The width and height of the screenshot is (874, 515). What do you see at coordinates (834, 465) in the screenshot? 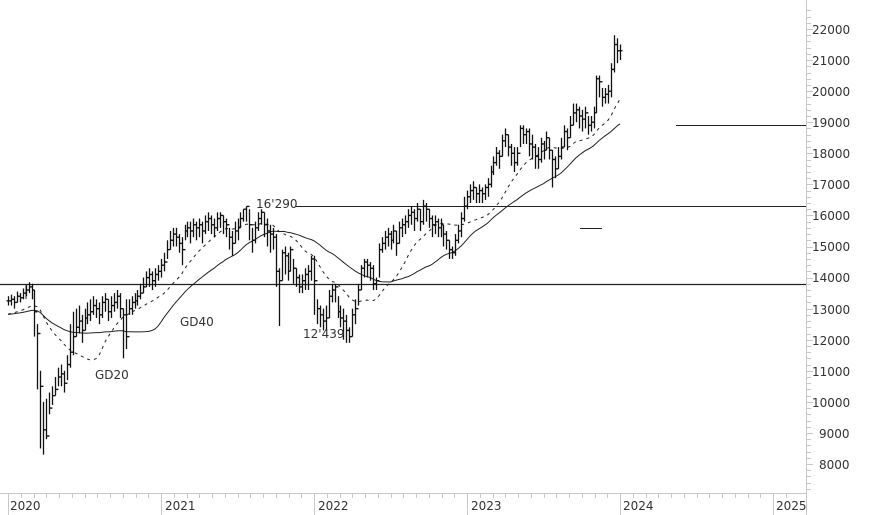
I see `y-tick-8000: 8000` at bounding box center [834, 465].